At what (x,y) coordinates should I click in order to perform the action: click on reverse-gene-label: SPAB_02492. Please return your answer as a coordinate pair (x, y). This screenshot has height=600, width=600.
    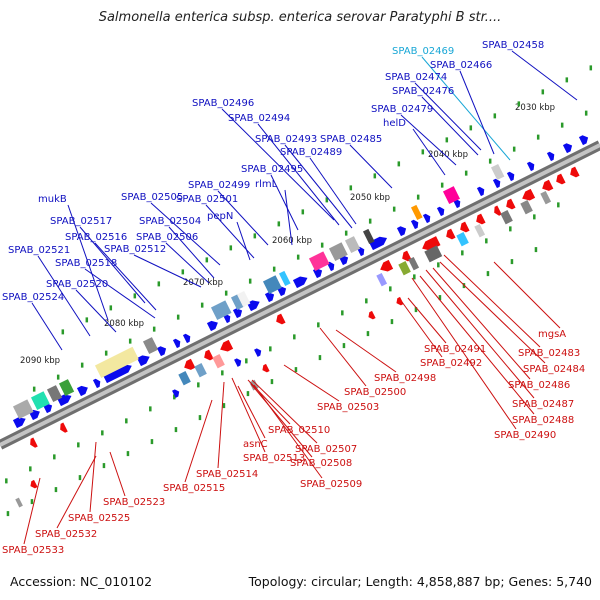
    Looking at the image, I should click on (451, 363).